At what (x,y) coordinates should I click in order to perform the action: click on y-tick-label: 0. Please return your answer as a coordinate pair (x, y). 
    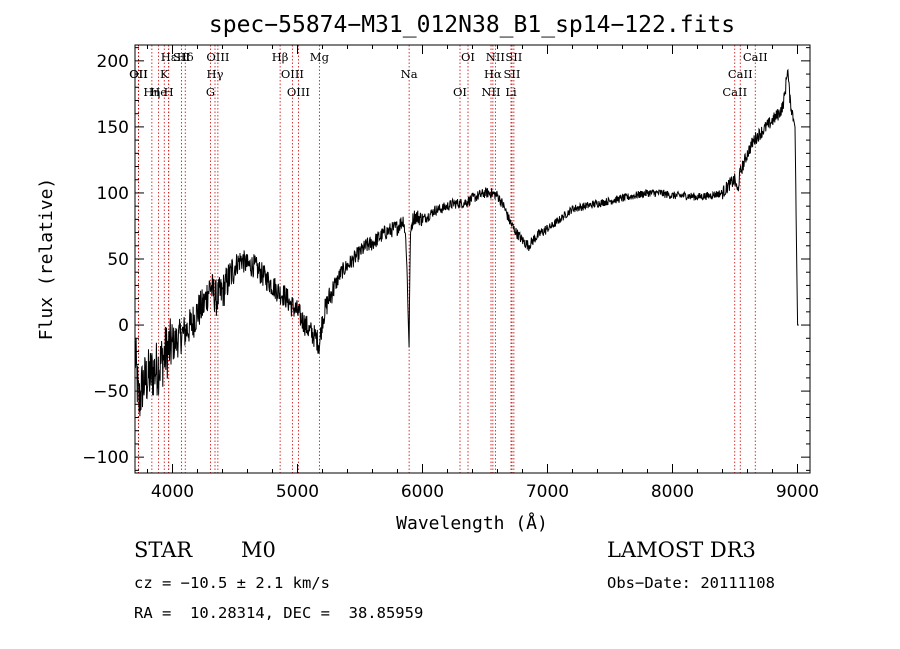
    Looking at the image, I should click on (123, 326).